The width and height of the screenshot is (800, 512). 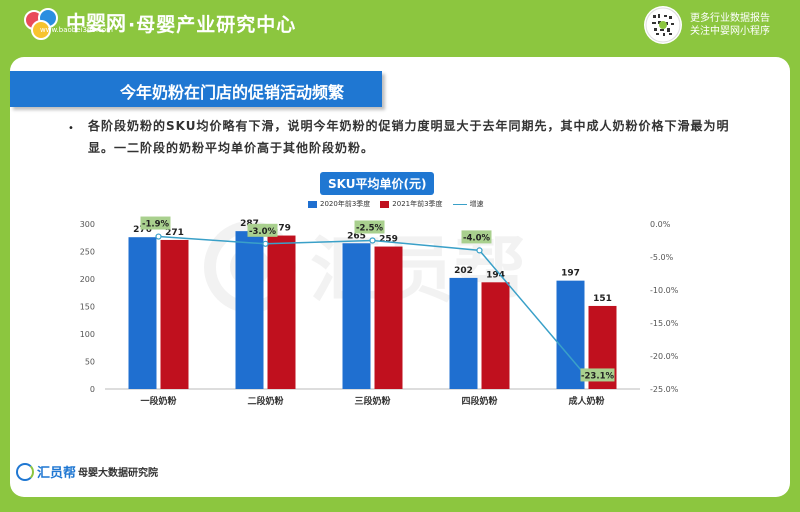 What do you see at coordinates (495, 275) in the screenshot?
I see `bar-value-label: 194` at bounding box center [495, 275].